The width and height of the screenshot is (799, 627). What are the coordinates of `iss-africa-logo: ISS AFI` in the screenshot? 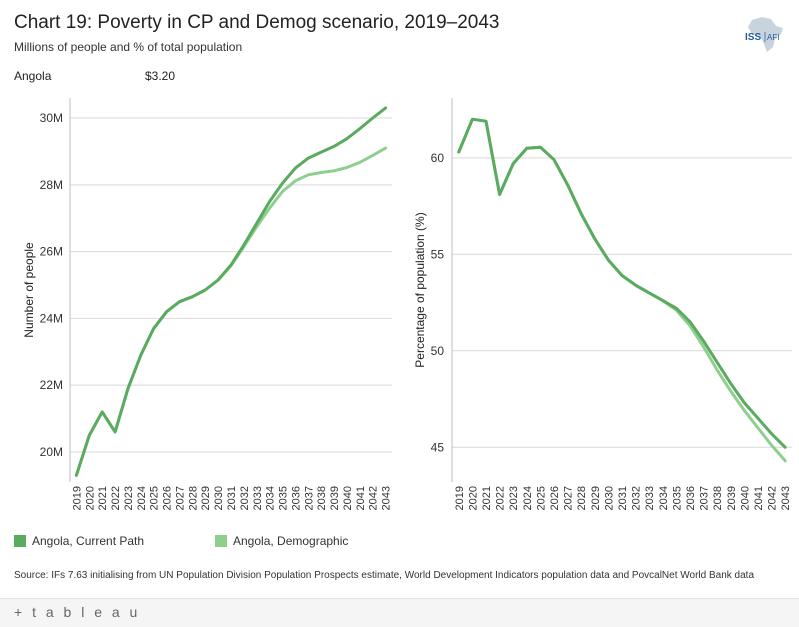 It's located at (764, 34).